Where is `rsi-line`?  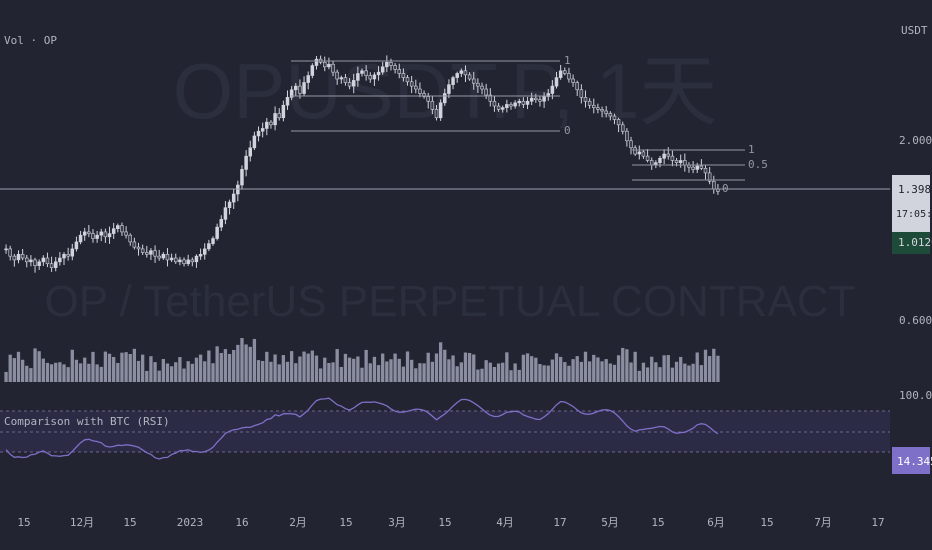
rsi-line is located at coordinates (362, 428).